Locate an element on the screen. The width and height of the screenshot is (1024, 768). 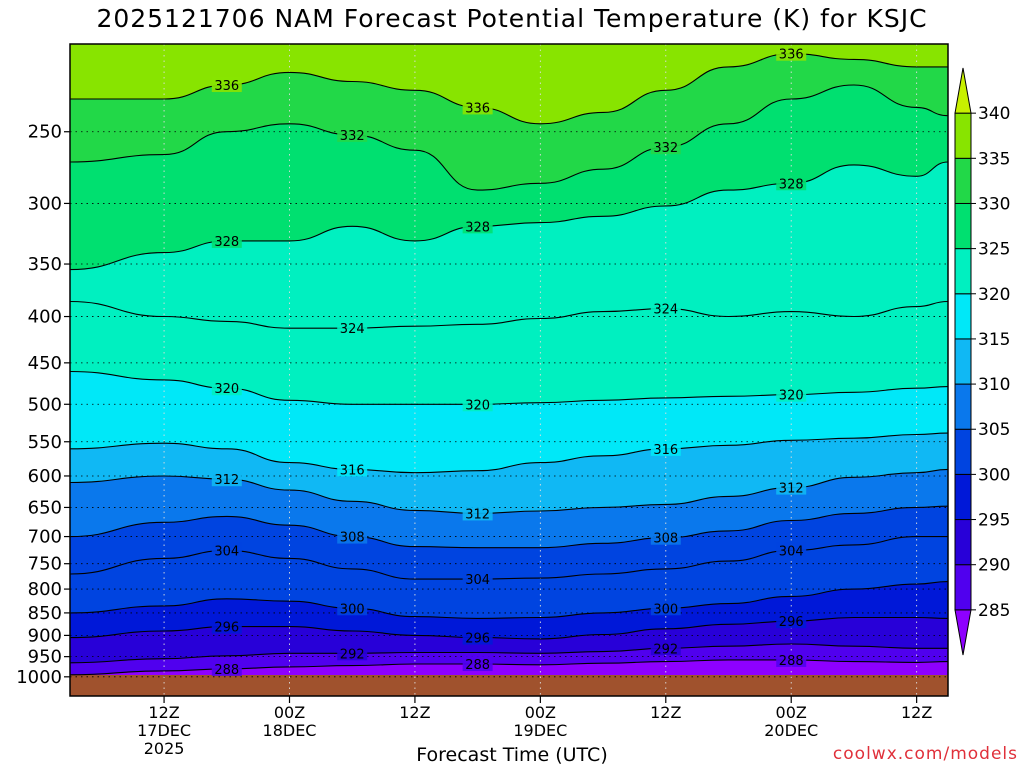
x-axis-label: Forecast Time (UTC) is located at coordinates (512, 755).